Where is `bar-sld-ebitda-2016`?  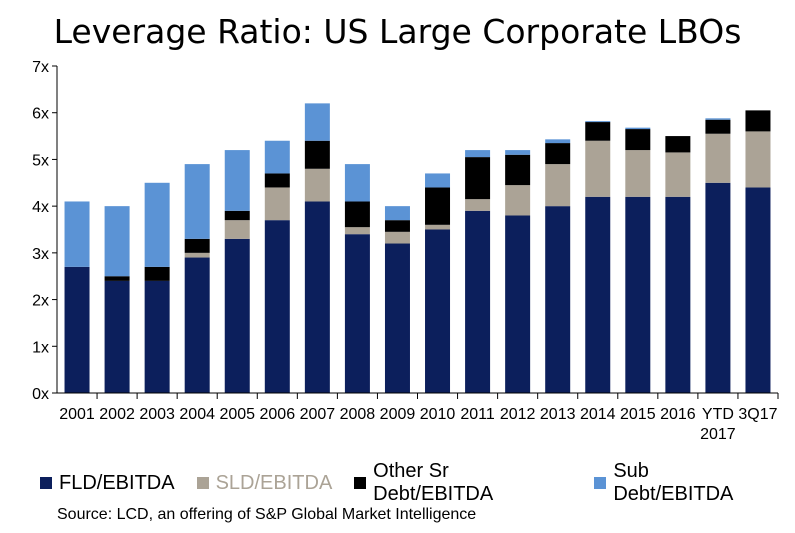 bar-sld-ebitda-2016 is located at coordinates (678, 174).